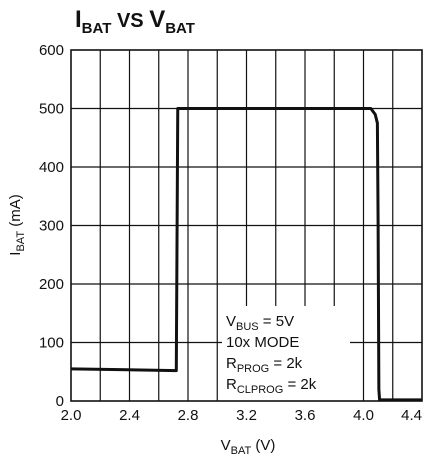  I want to click on ylabel-sub: BAT, so click(21, 241).